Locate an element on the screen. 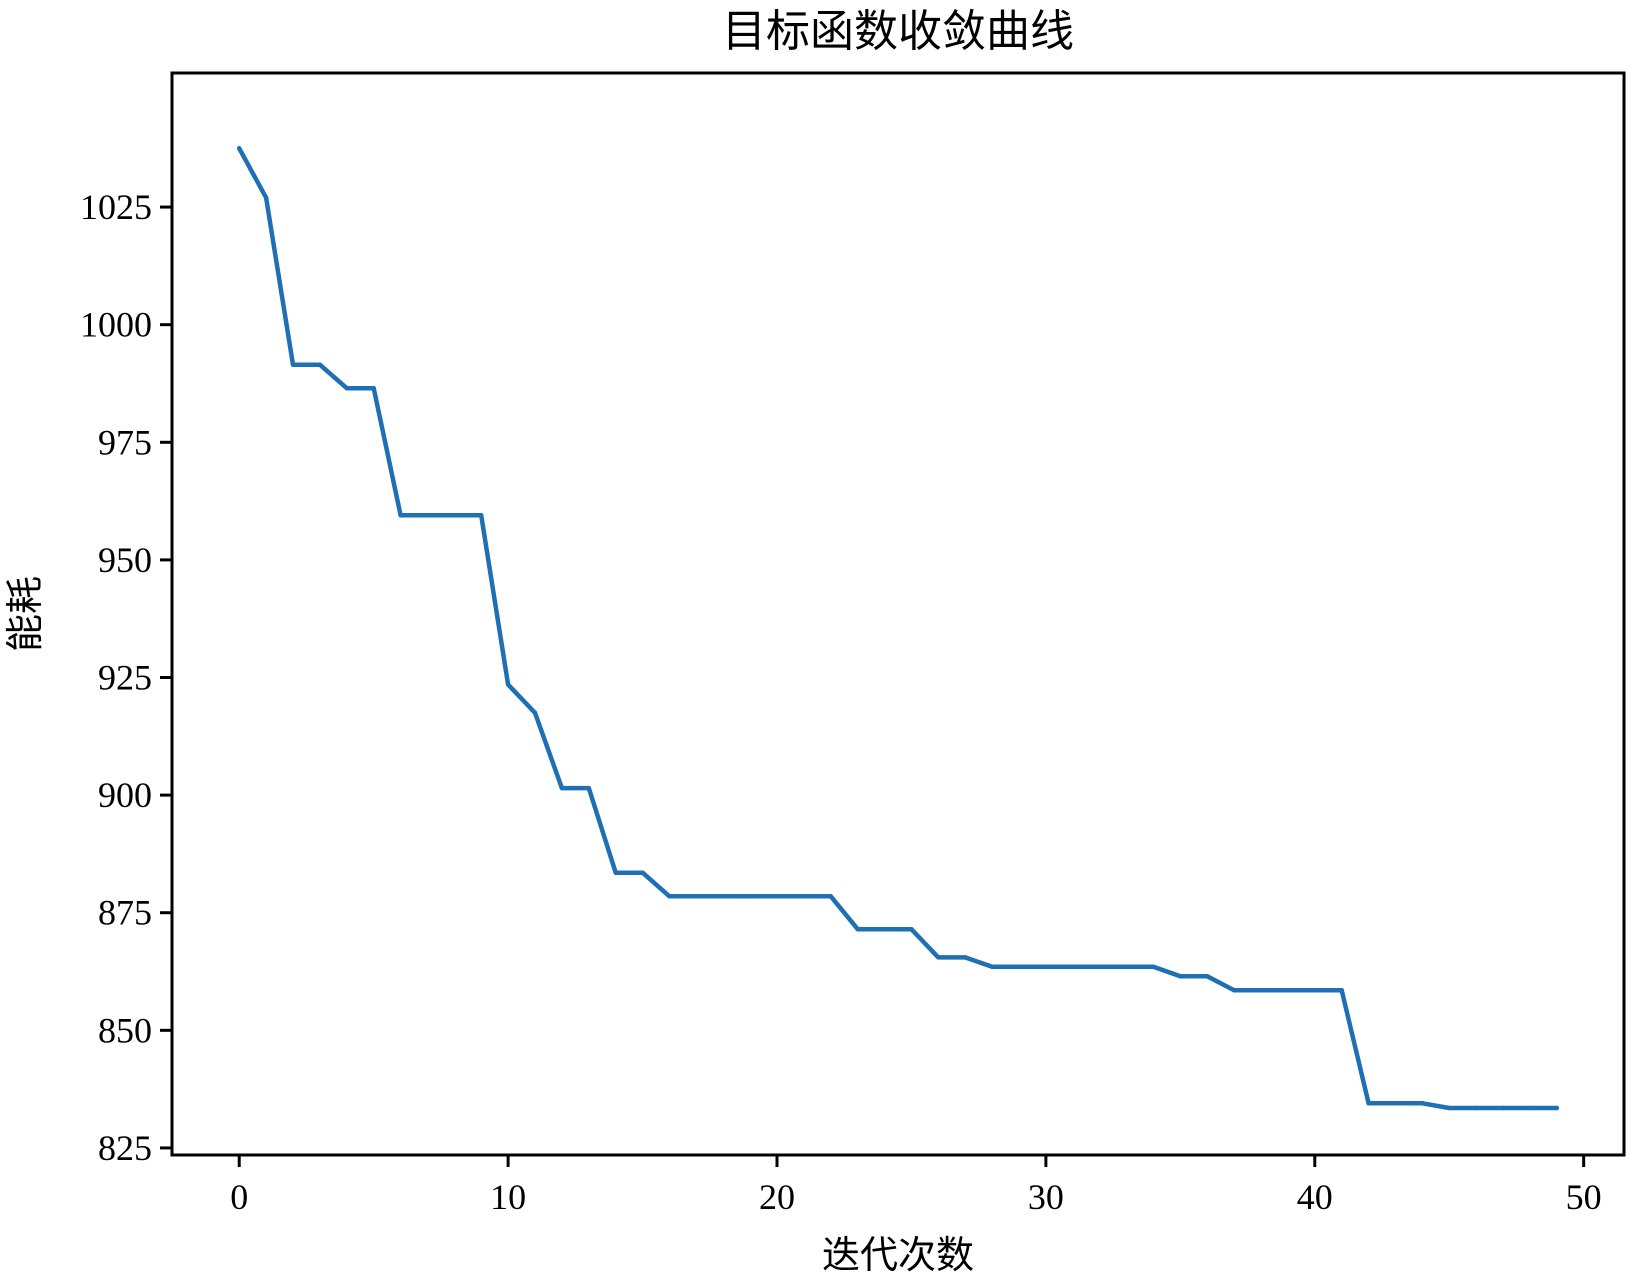  y-tick-label: 900 is located at coordinates (125, 795).